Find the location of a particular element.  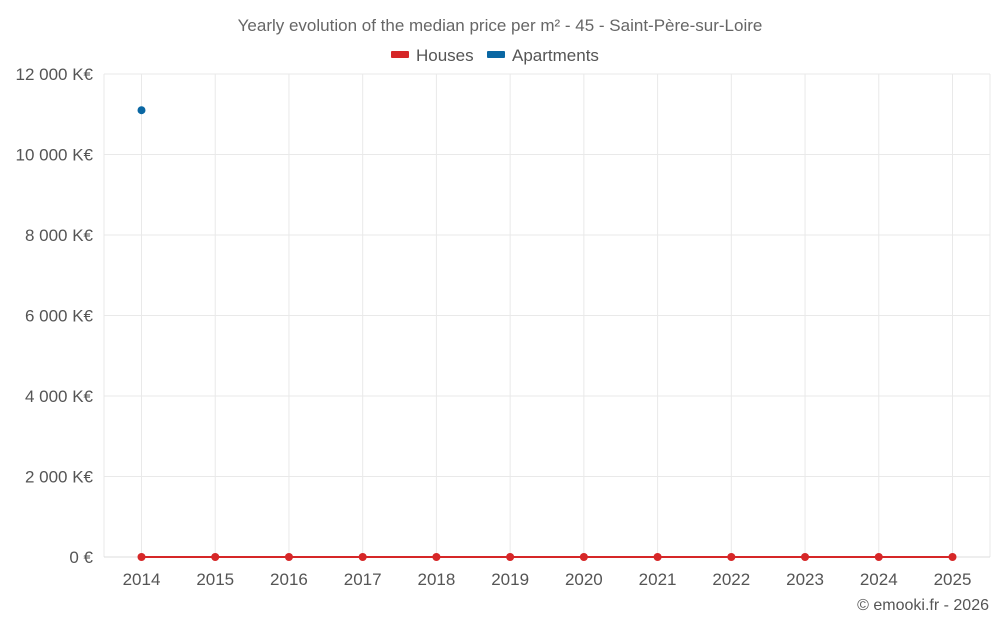

x-tick-label: 2025 is located at coordinates (953, 579).